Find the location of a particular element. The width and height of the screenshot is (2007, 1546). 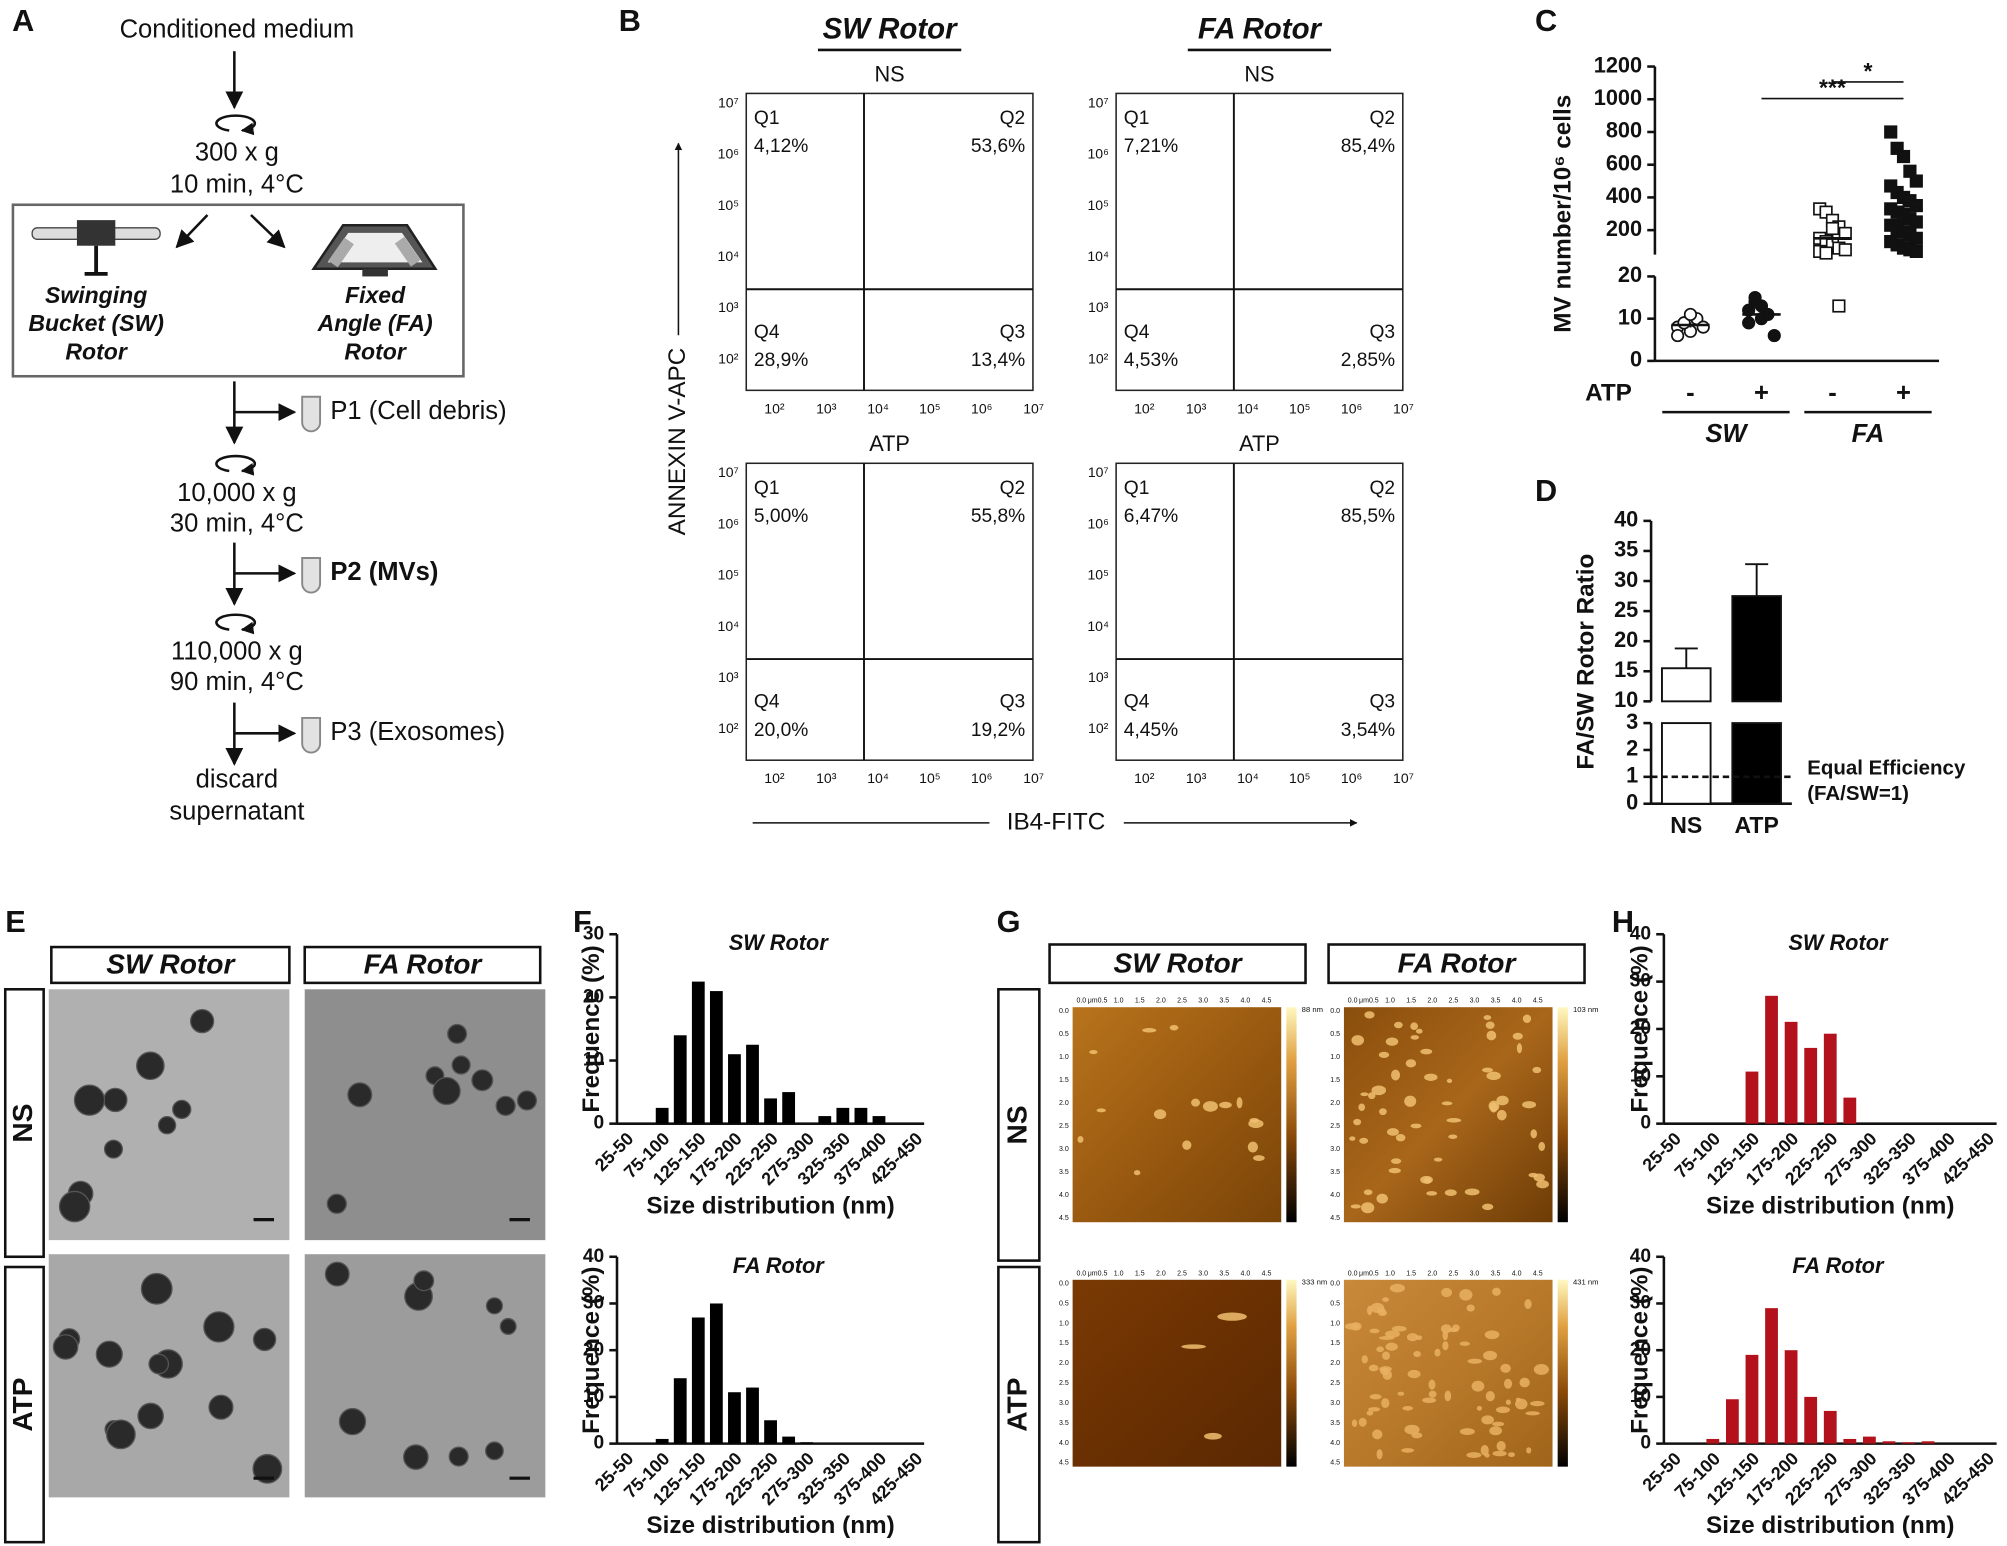

panel-label: H is located at coordinates (1623, 921).